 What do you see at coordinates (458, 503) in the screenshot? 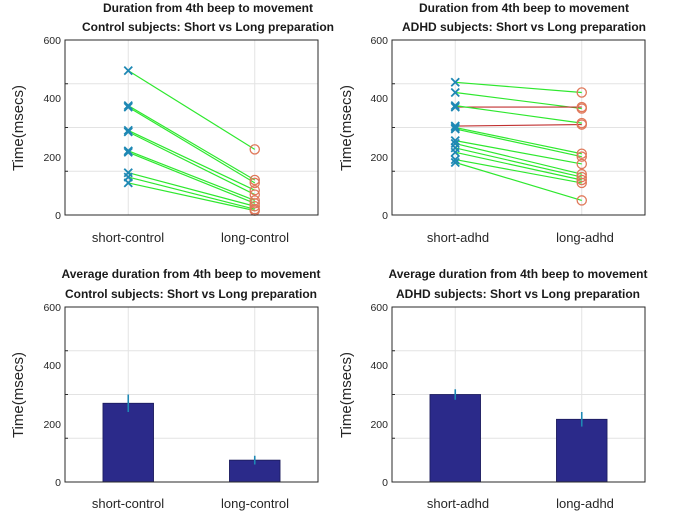
I see `x-category-label: short-adhd` at bounding box center [458, 503].